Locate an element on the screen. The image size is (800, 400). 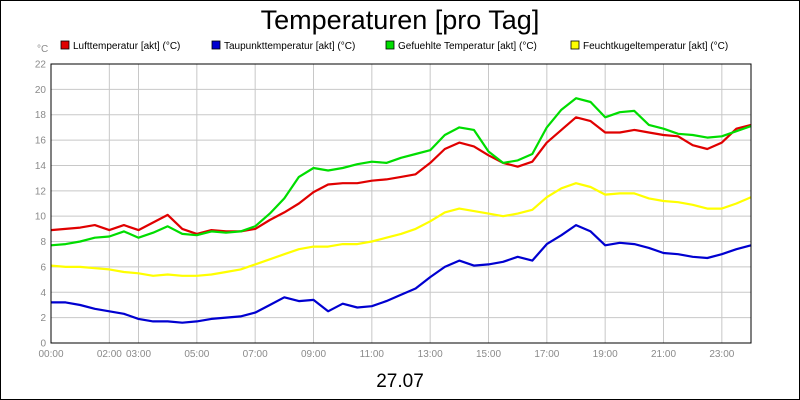
y-tick-label: 14 is located at coordinates (41, 166).